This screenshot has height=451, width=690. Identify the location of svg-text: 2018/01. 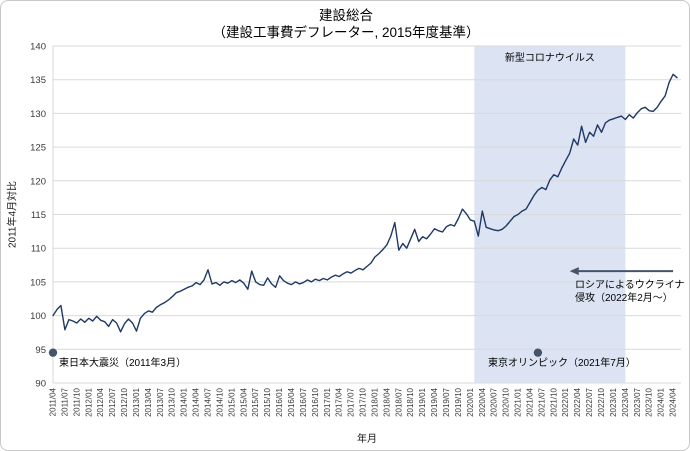
(374, 401).